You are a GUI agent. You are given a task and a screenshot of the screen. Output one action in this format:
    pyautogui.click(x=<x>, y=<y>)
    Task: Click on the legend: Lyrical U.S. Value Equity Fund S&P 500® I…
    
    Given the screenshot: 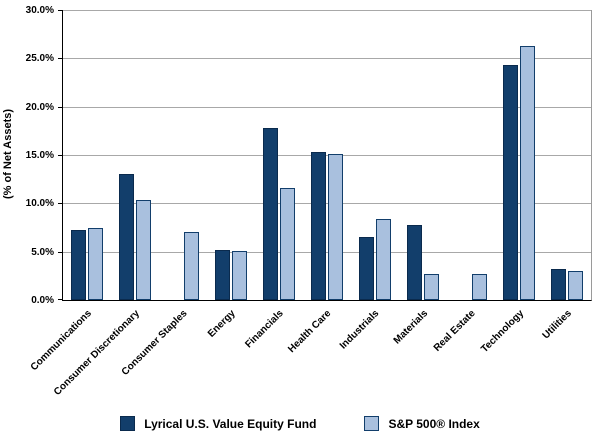 What is the action you would take?
    pyautogui.click(x=300, y=423)
    